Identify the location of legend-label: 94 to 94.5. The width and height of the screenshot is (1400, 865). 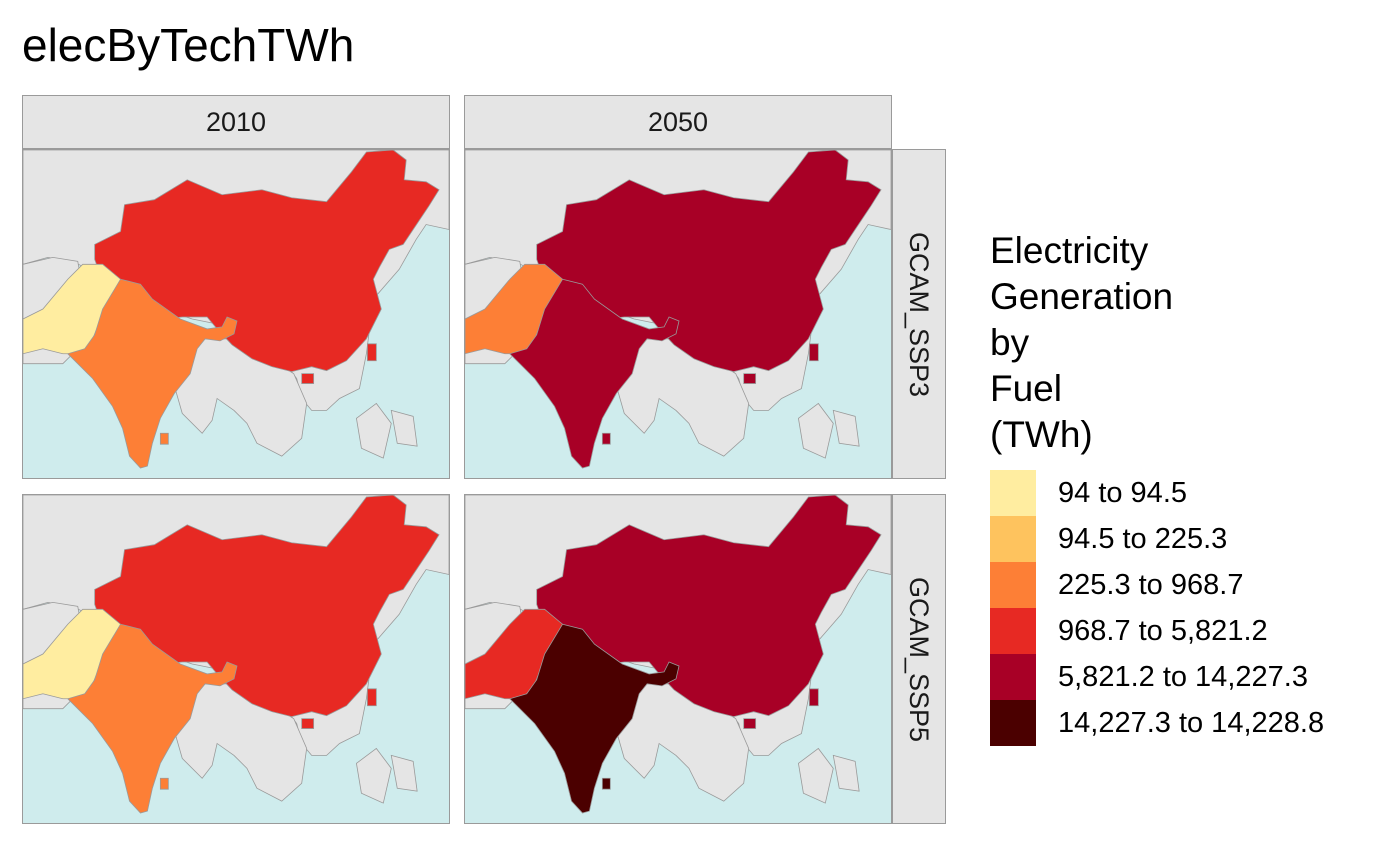
(1122, 492).